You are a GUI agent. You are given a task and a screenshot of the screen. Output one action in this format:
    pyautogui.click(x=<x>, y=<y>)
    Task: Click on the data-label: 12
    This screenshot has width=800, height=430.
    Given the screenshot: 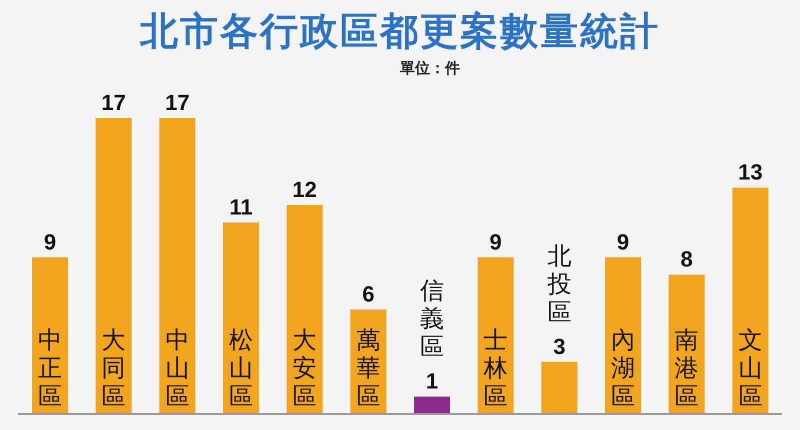 What is the action you would take?
    pyautogui.click(x=304, y=189)
    